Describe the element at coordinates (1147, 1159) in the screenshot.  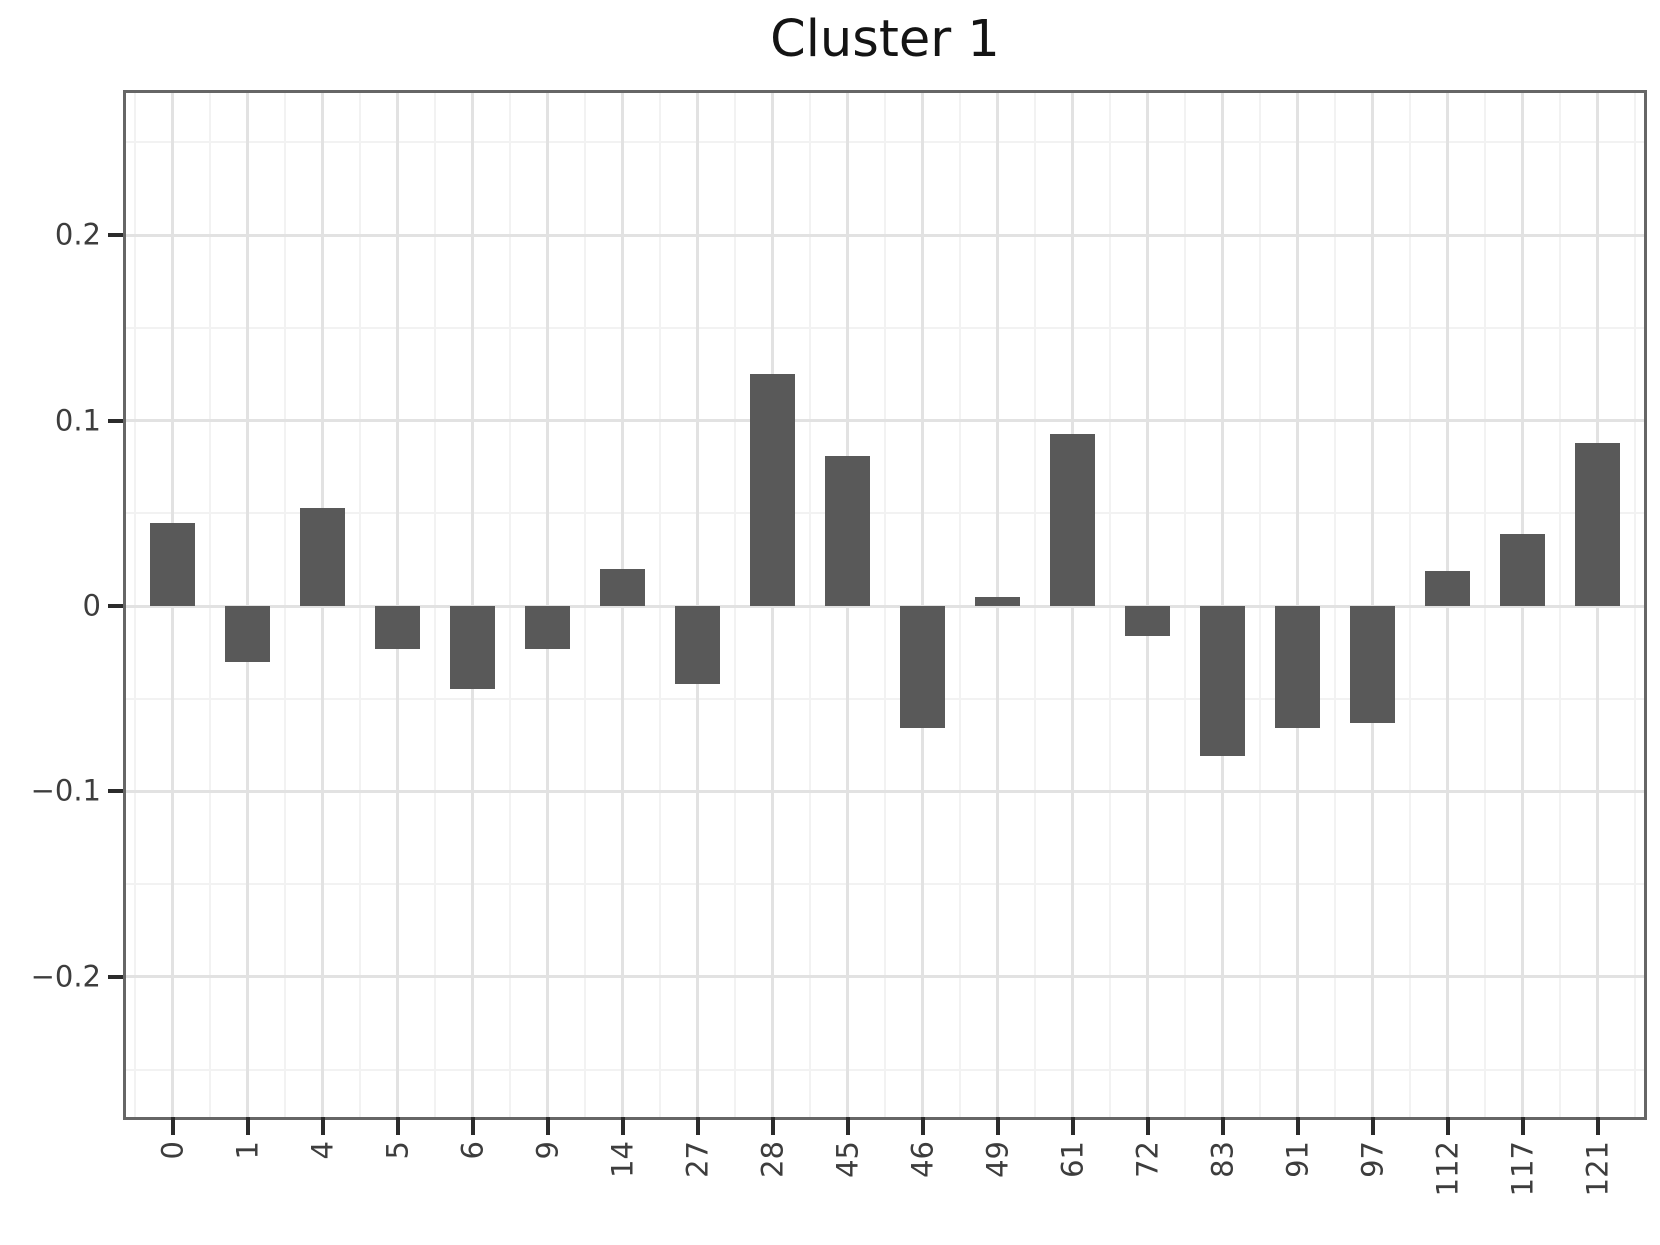
I see `x-tick-label: 72` at that location.